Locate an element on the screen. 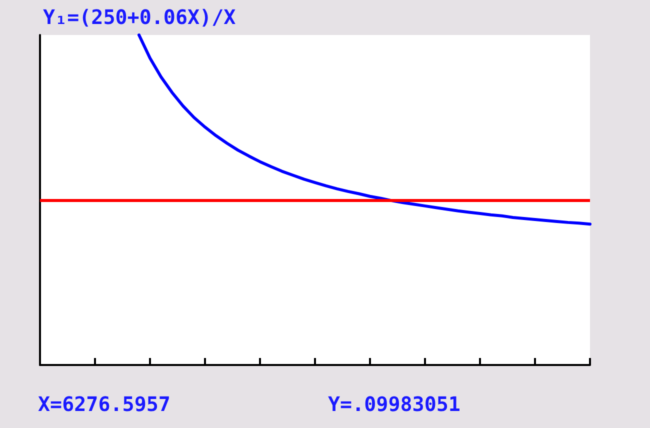  text: Y=.09983051 is located at coordinates (394, 404).